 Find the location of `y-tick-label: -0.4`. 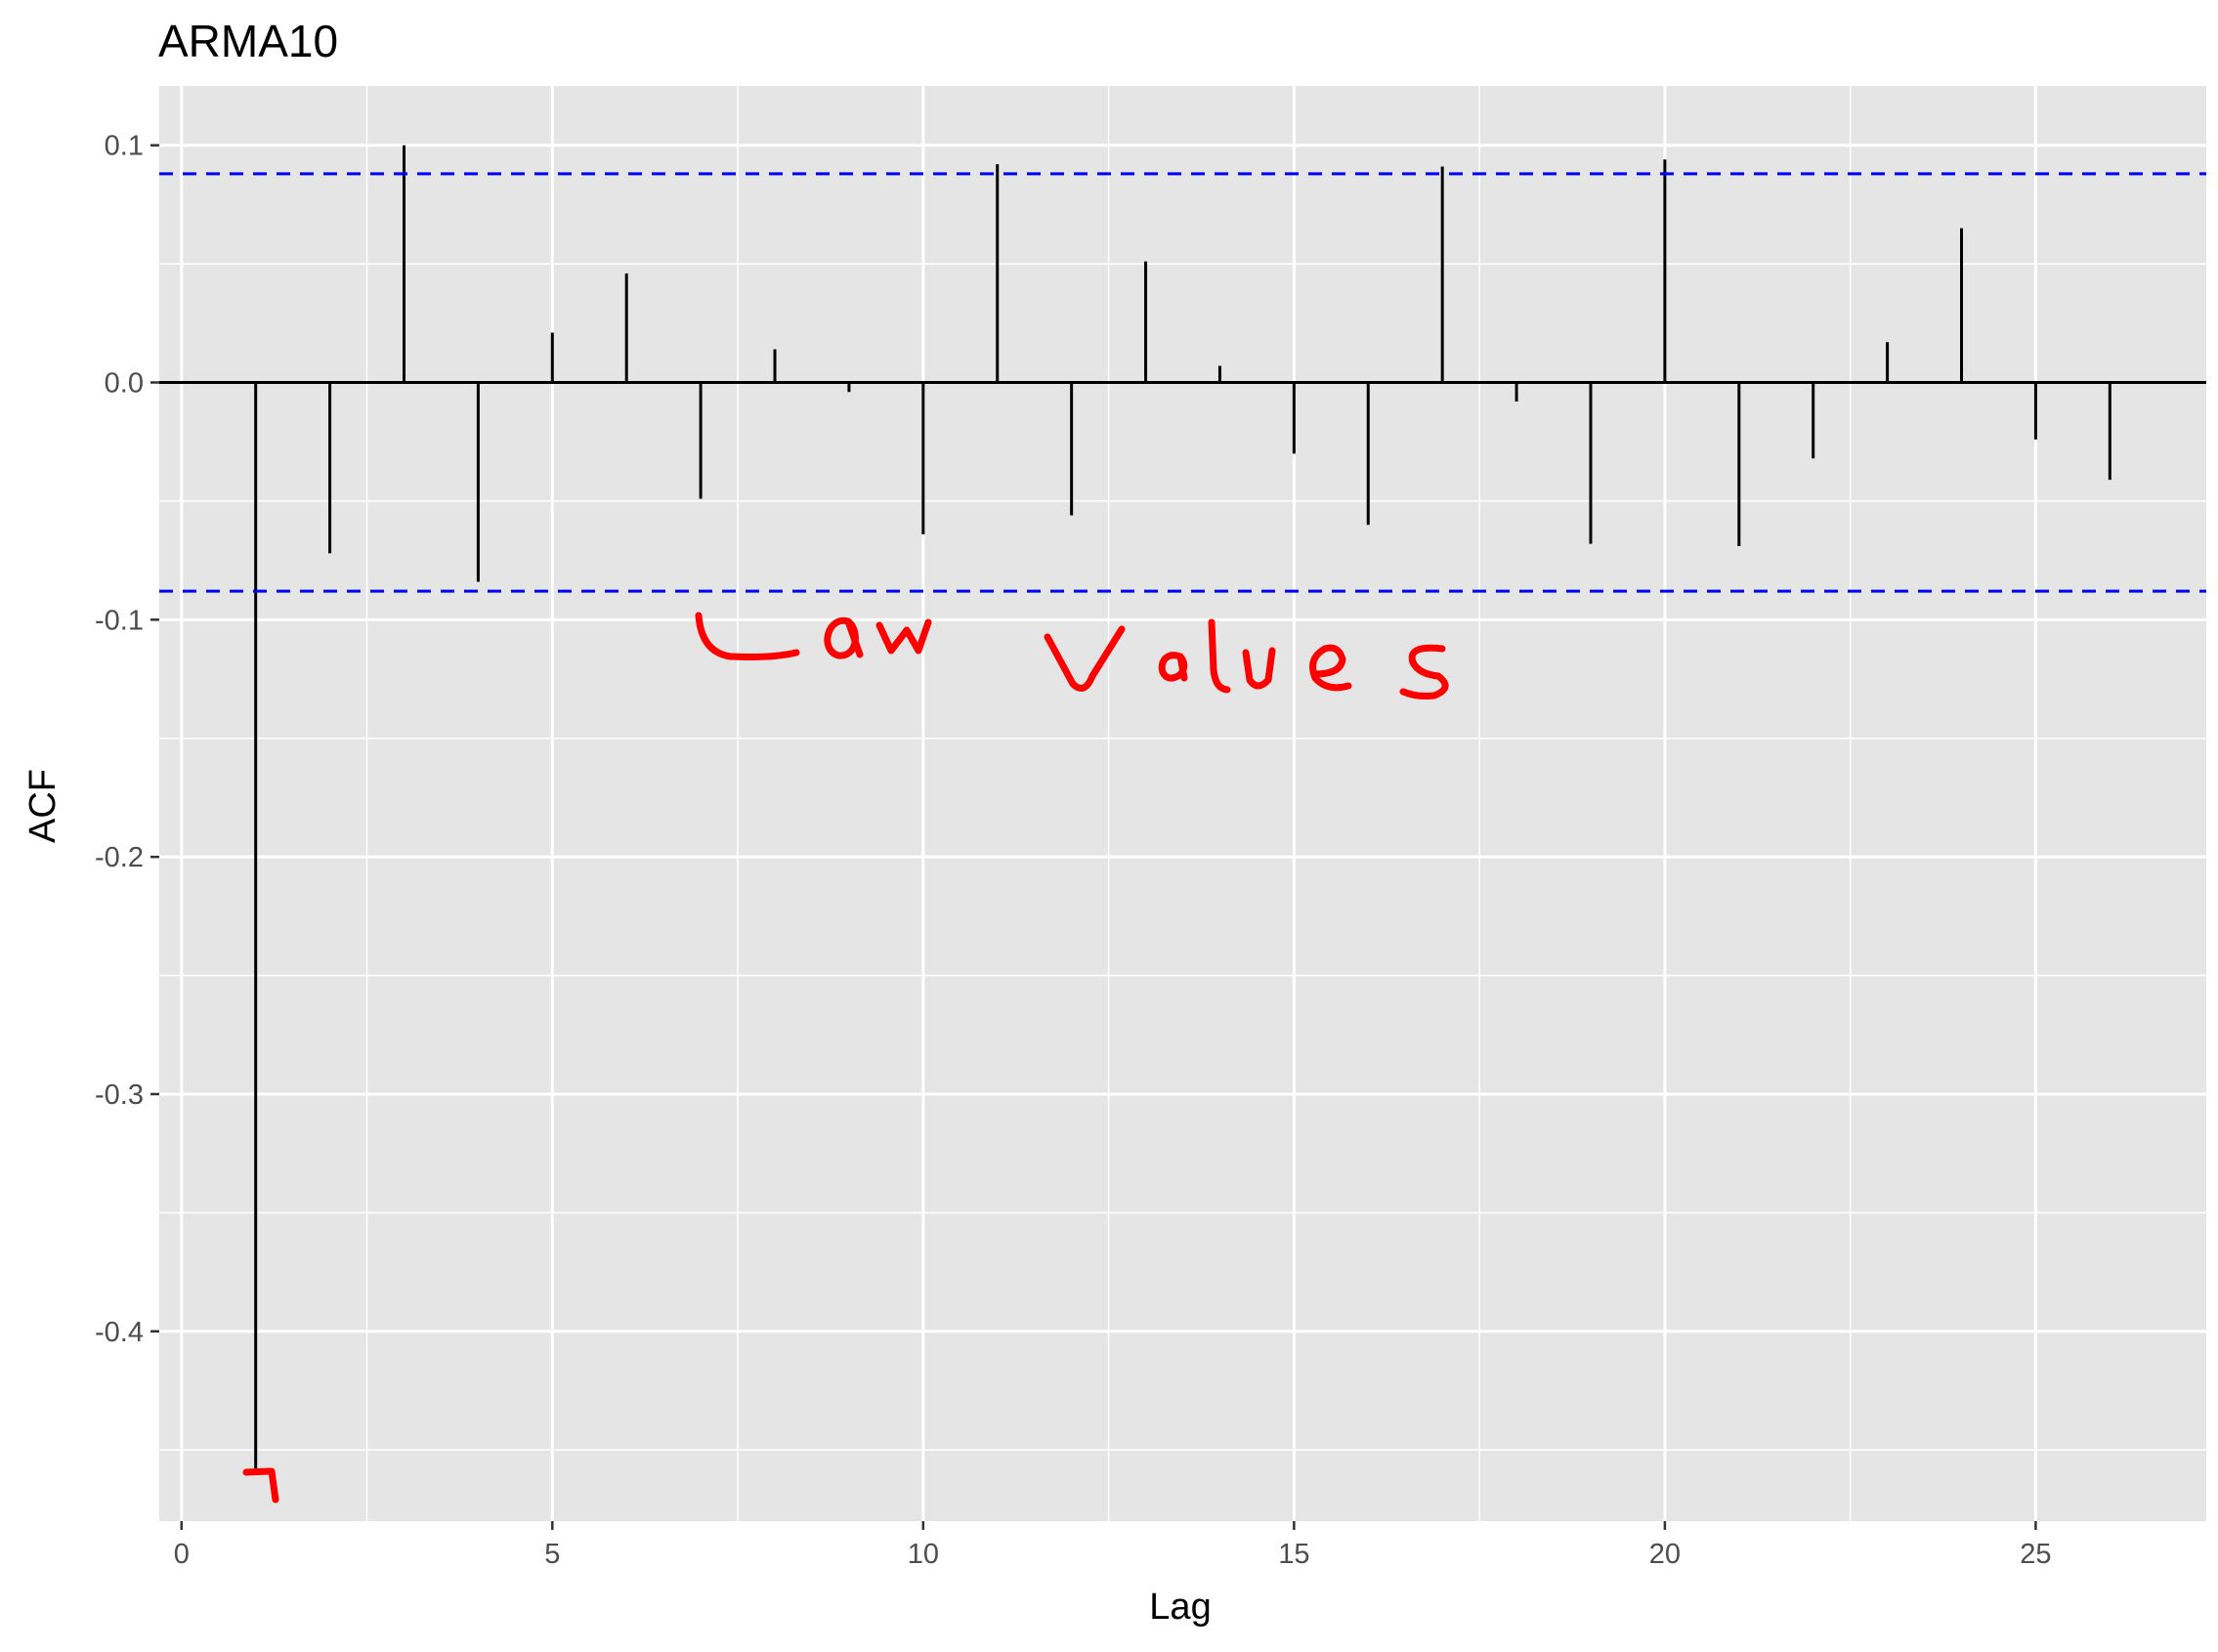

y-tick-label: -0.4 is located at coordinates (119, 1332).